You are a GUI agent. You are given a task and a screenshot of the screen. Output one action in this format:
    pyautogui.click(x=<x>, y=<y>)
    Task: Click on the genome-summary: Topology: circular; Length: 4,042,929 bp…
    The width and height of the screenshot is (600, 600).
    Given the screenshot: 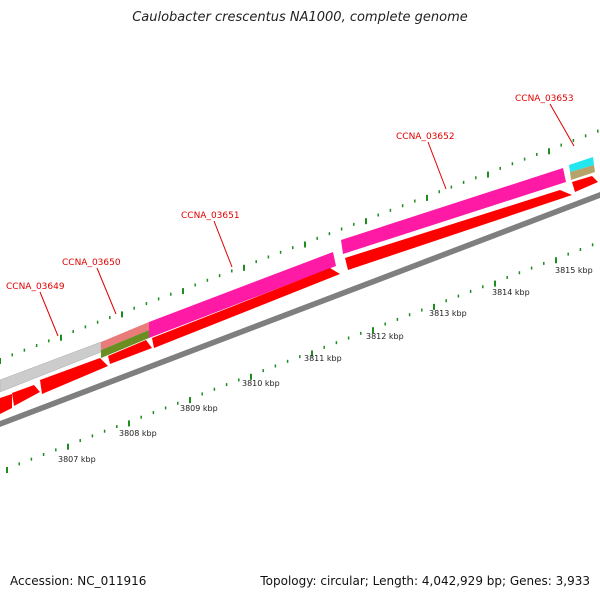 What is the action you would take?
    pyautogui.click(x=425, y=581)
    